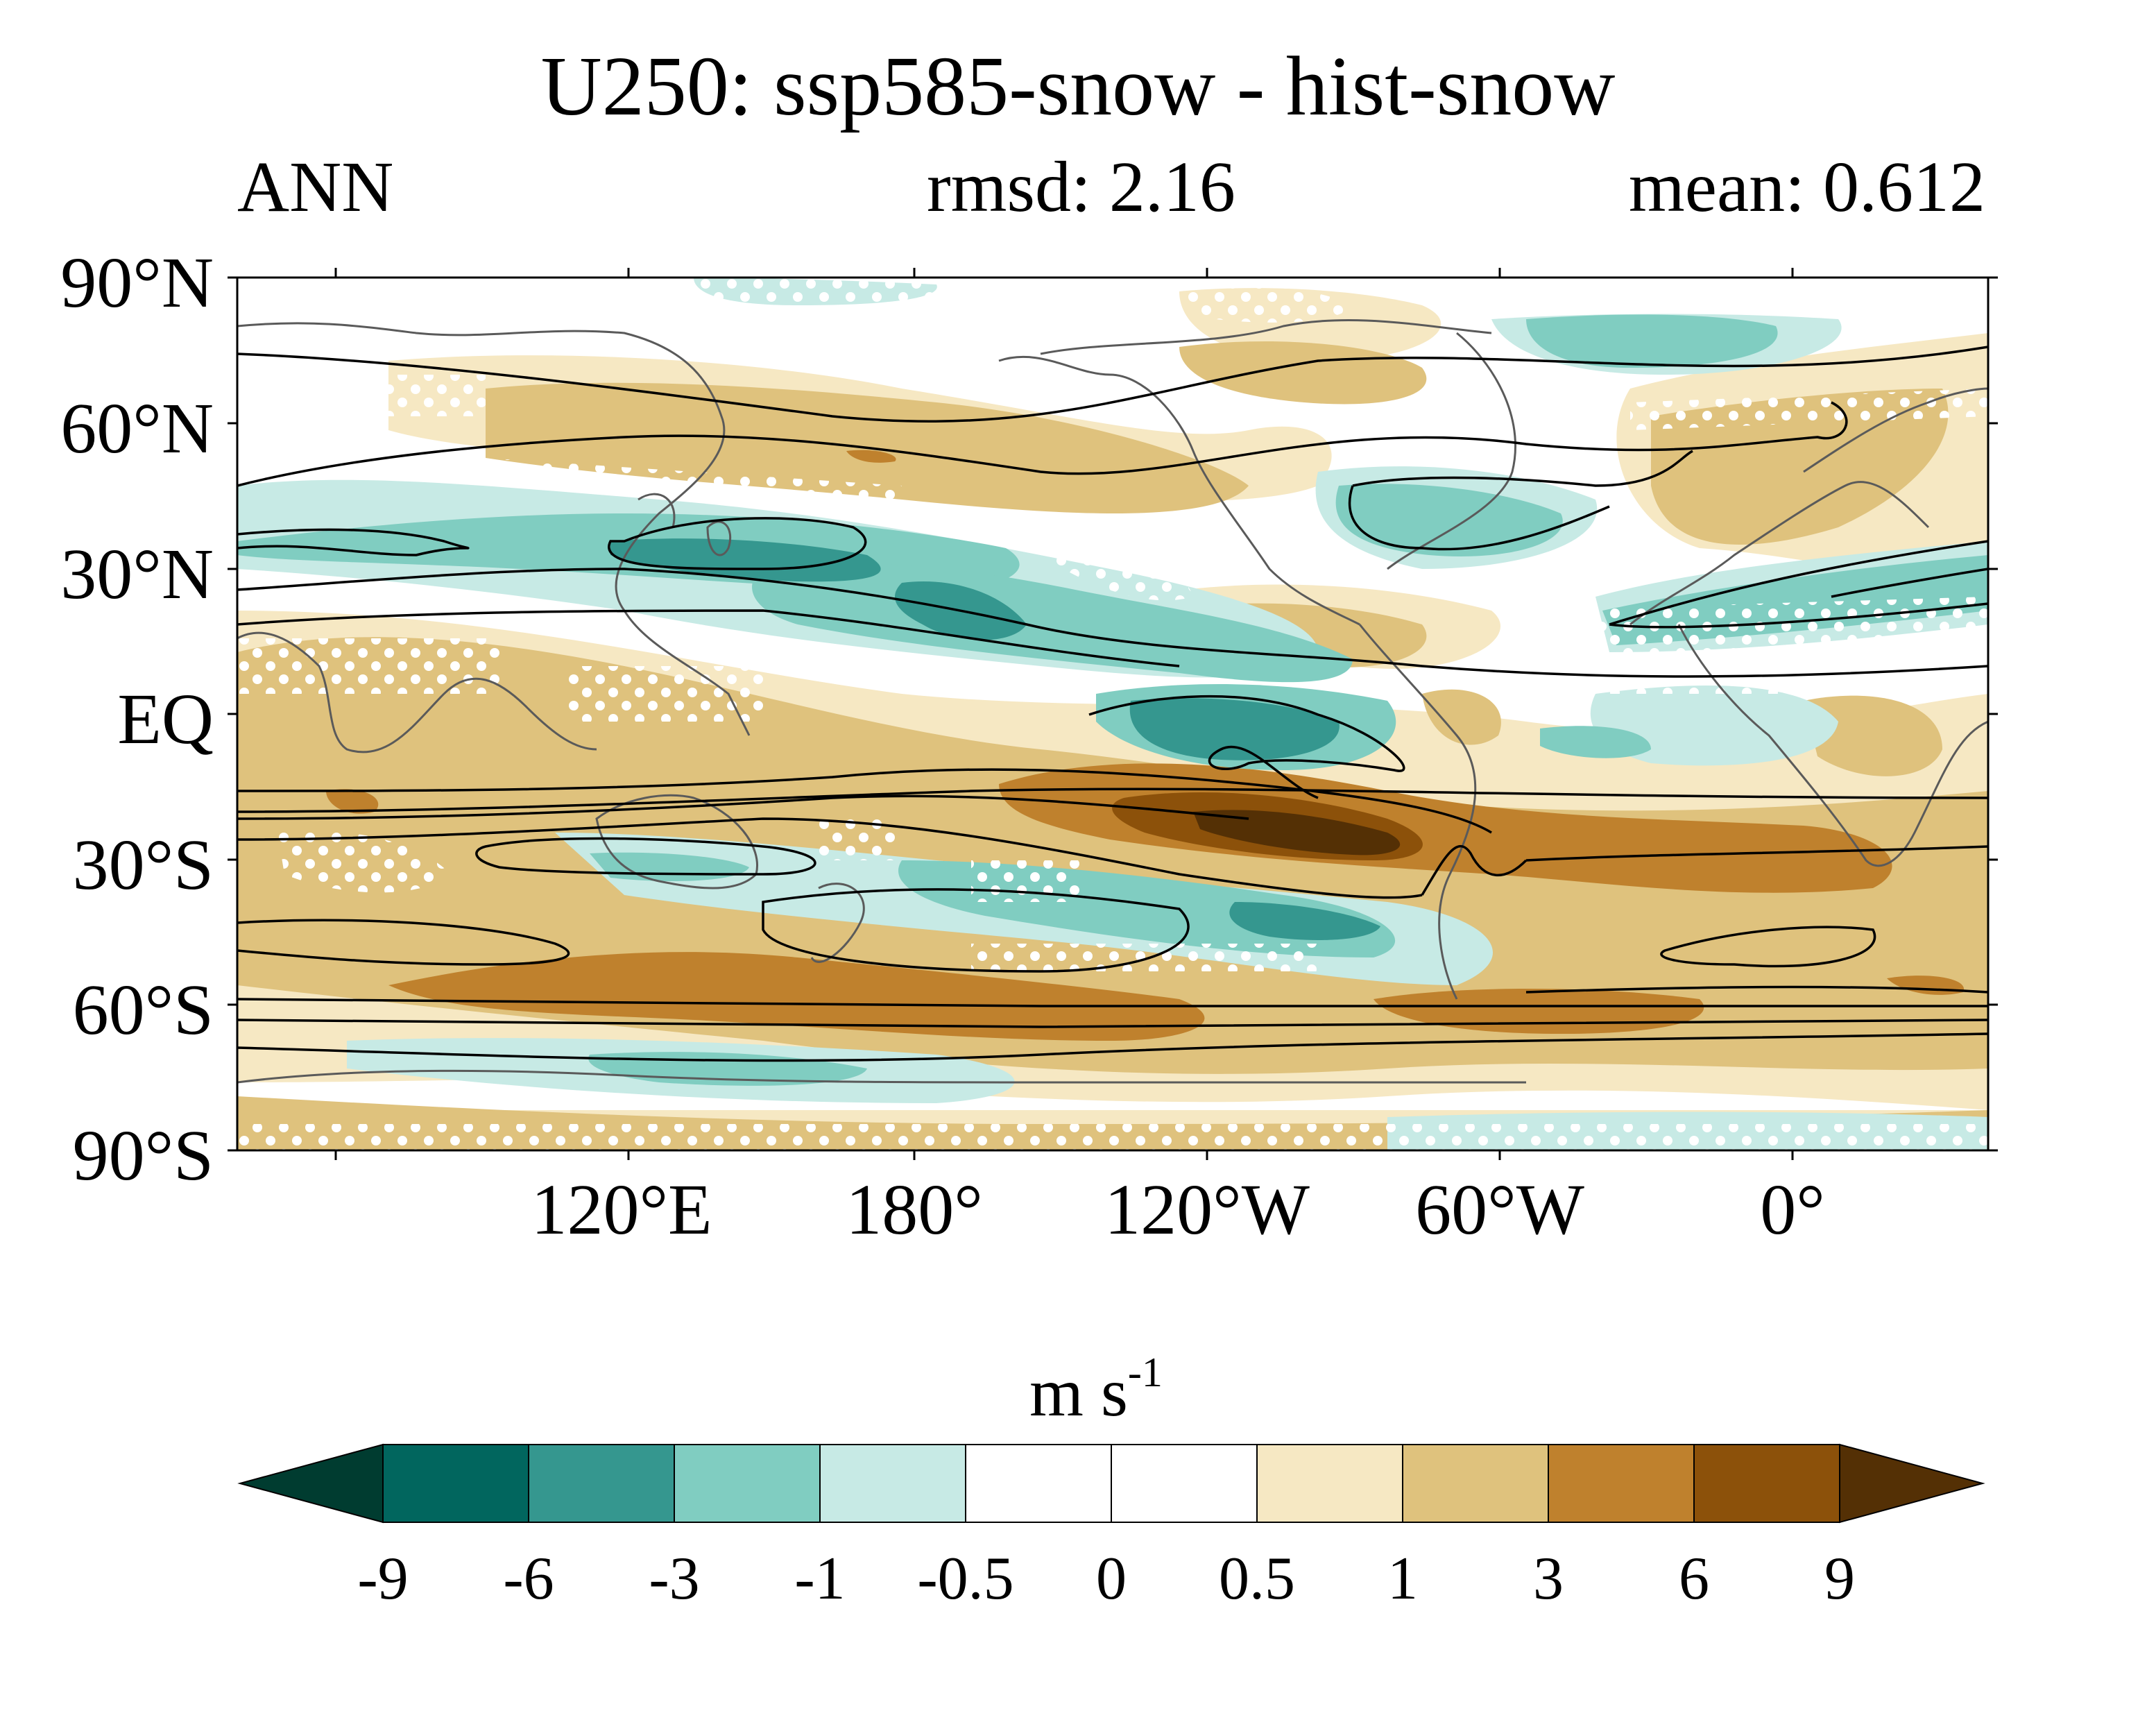 This screenshot has height=1720, width=2156. Describe the element at coordinates (528, 1578) in the screenshot. I see `colorbar-level-label: -6` at that location.